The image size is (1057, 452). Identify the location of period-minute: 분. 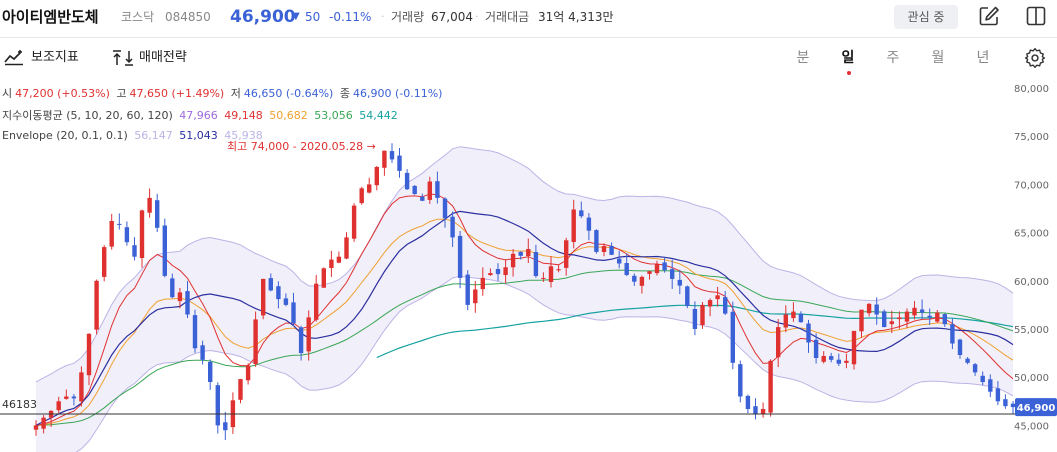
(803, 58).